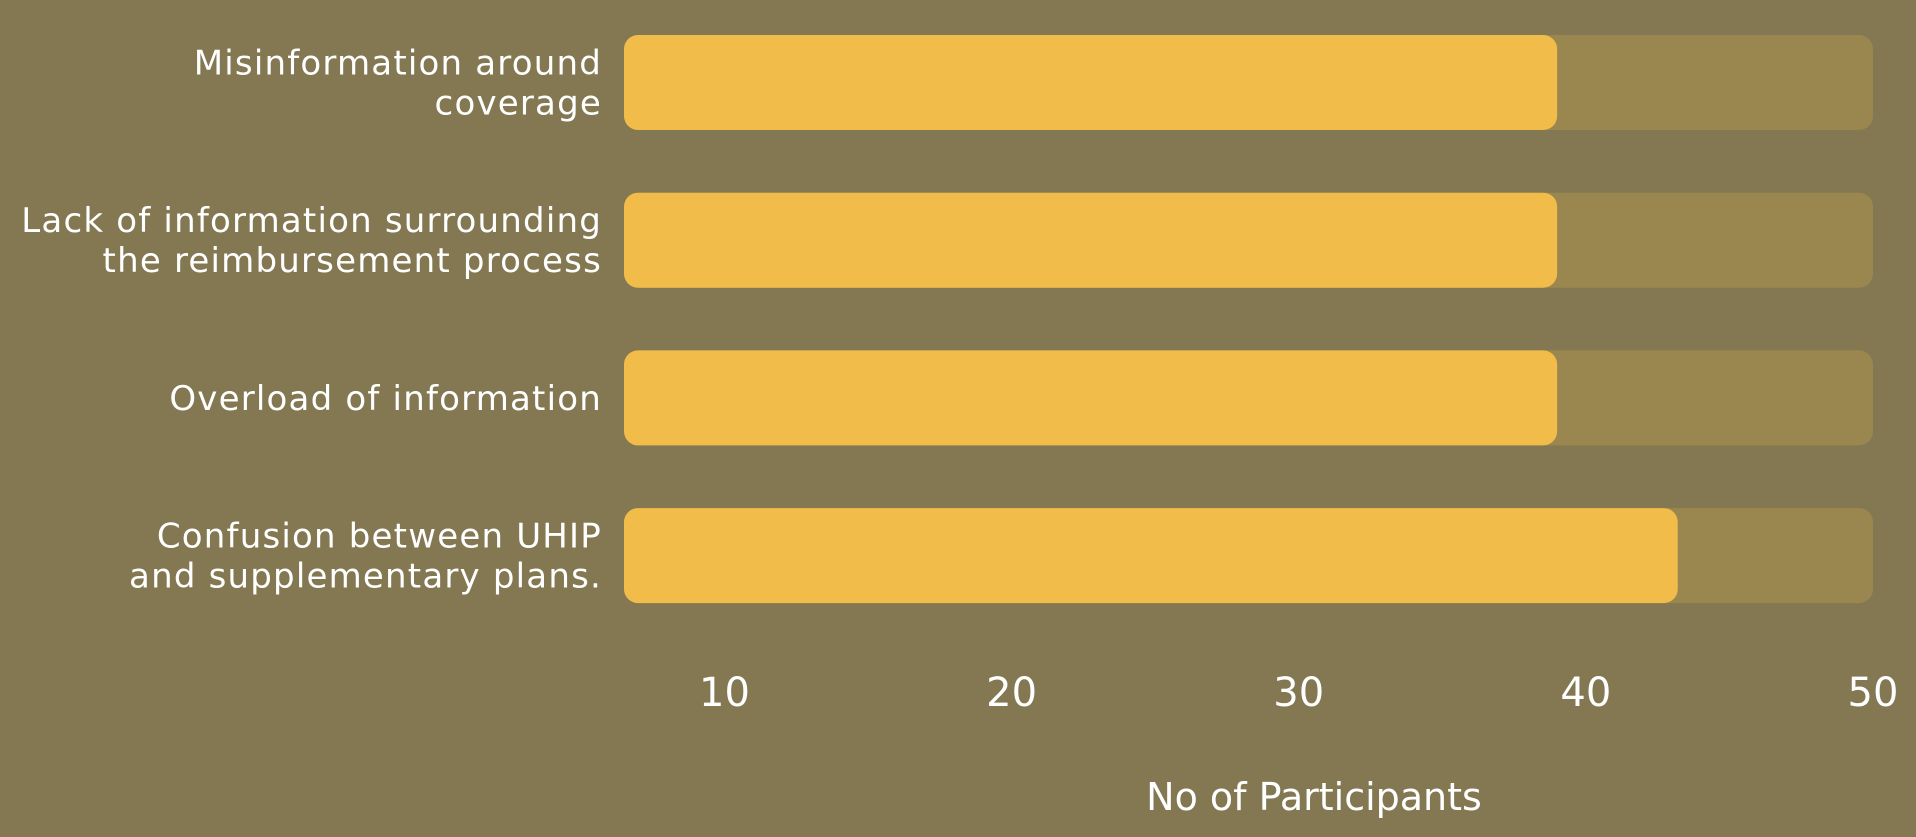  Describe the element at coordinates (518, 104) in the screenshot. I see `category-label: coverage` at that location.